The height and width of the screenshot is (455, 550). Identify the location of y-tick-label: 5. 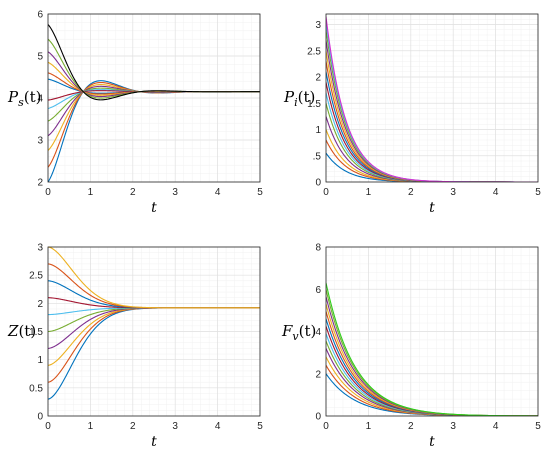
(40, 57).